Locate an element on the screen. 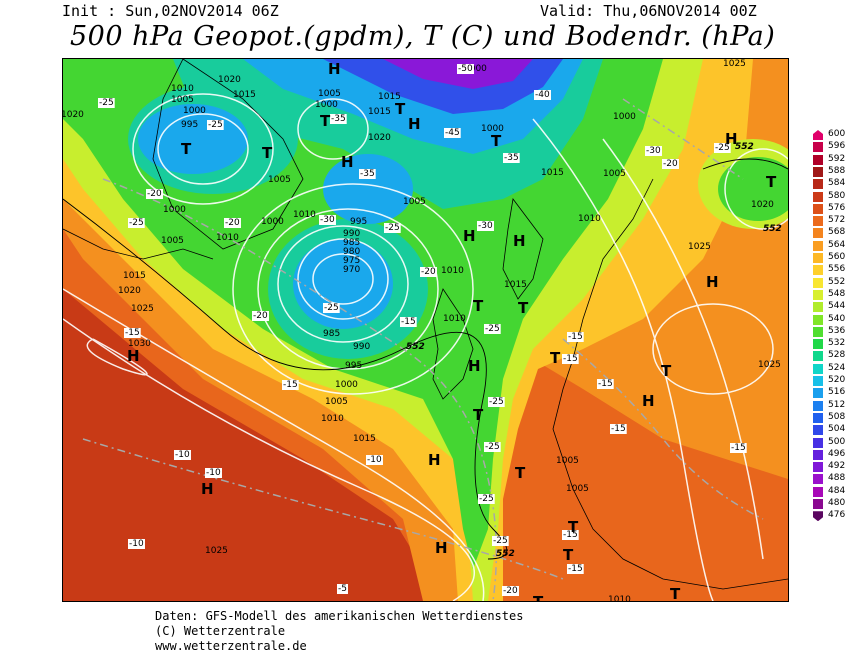 This screenshot has height=657, width=850. temp-label: -45 is located at coordinates (452, 133).